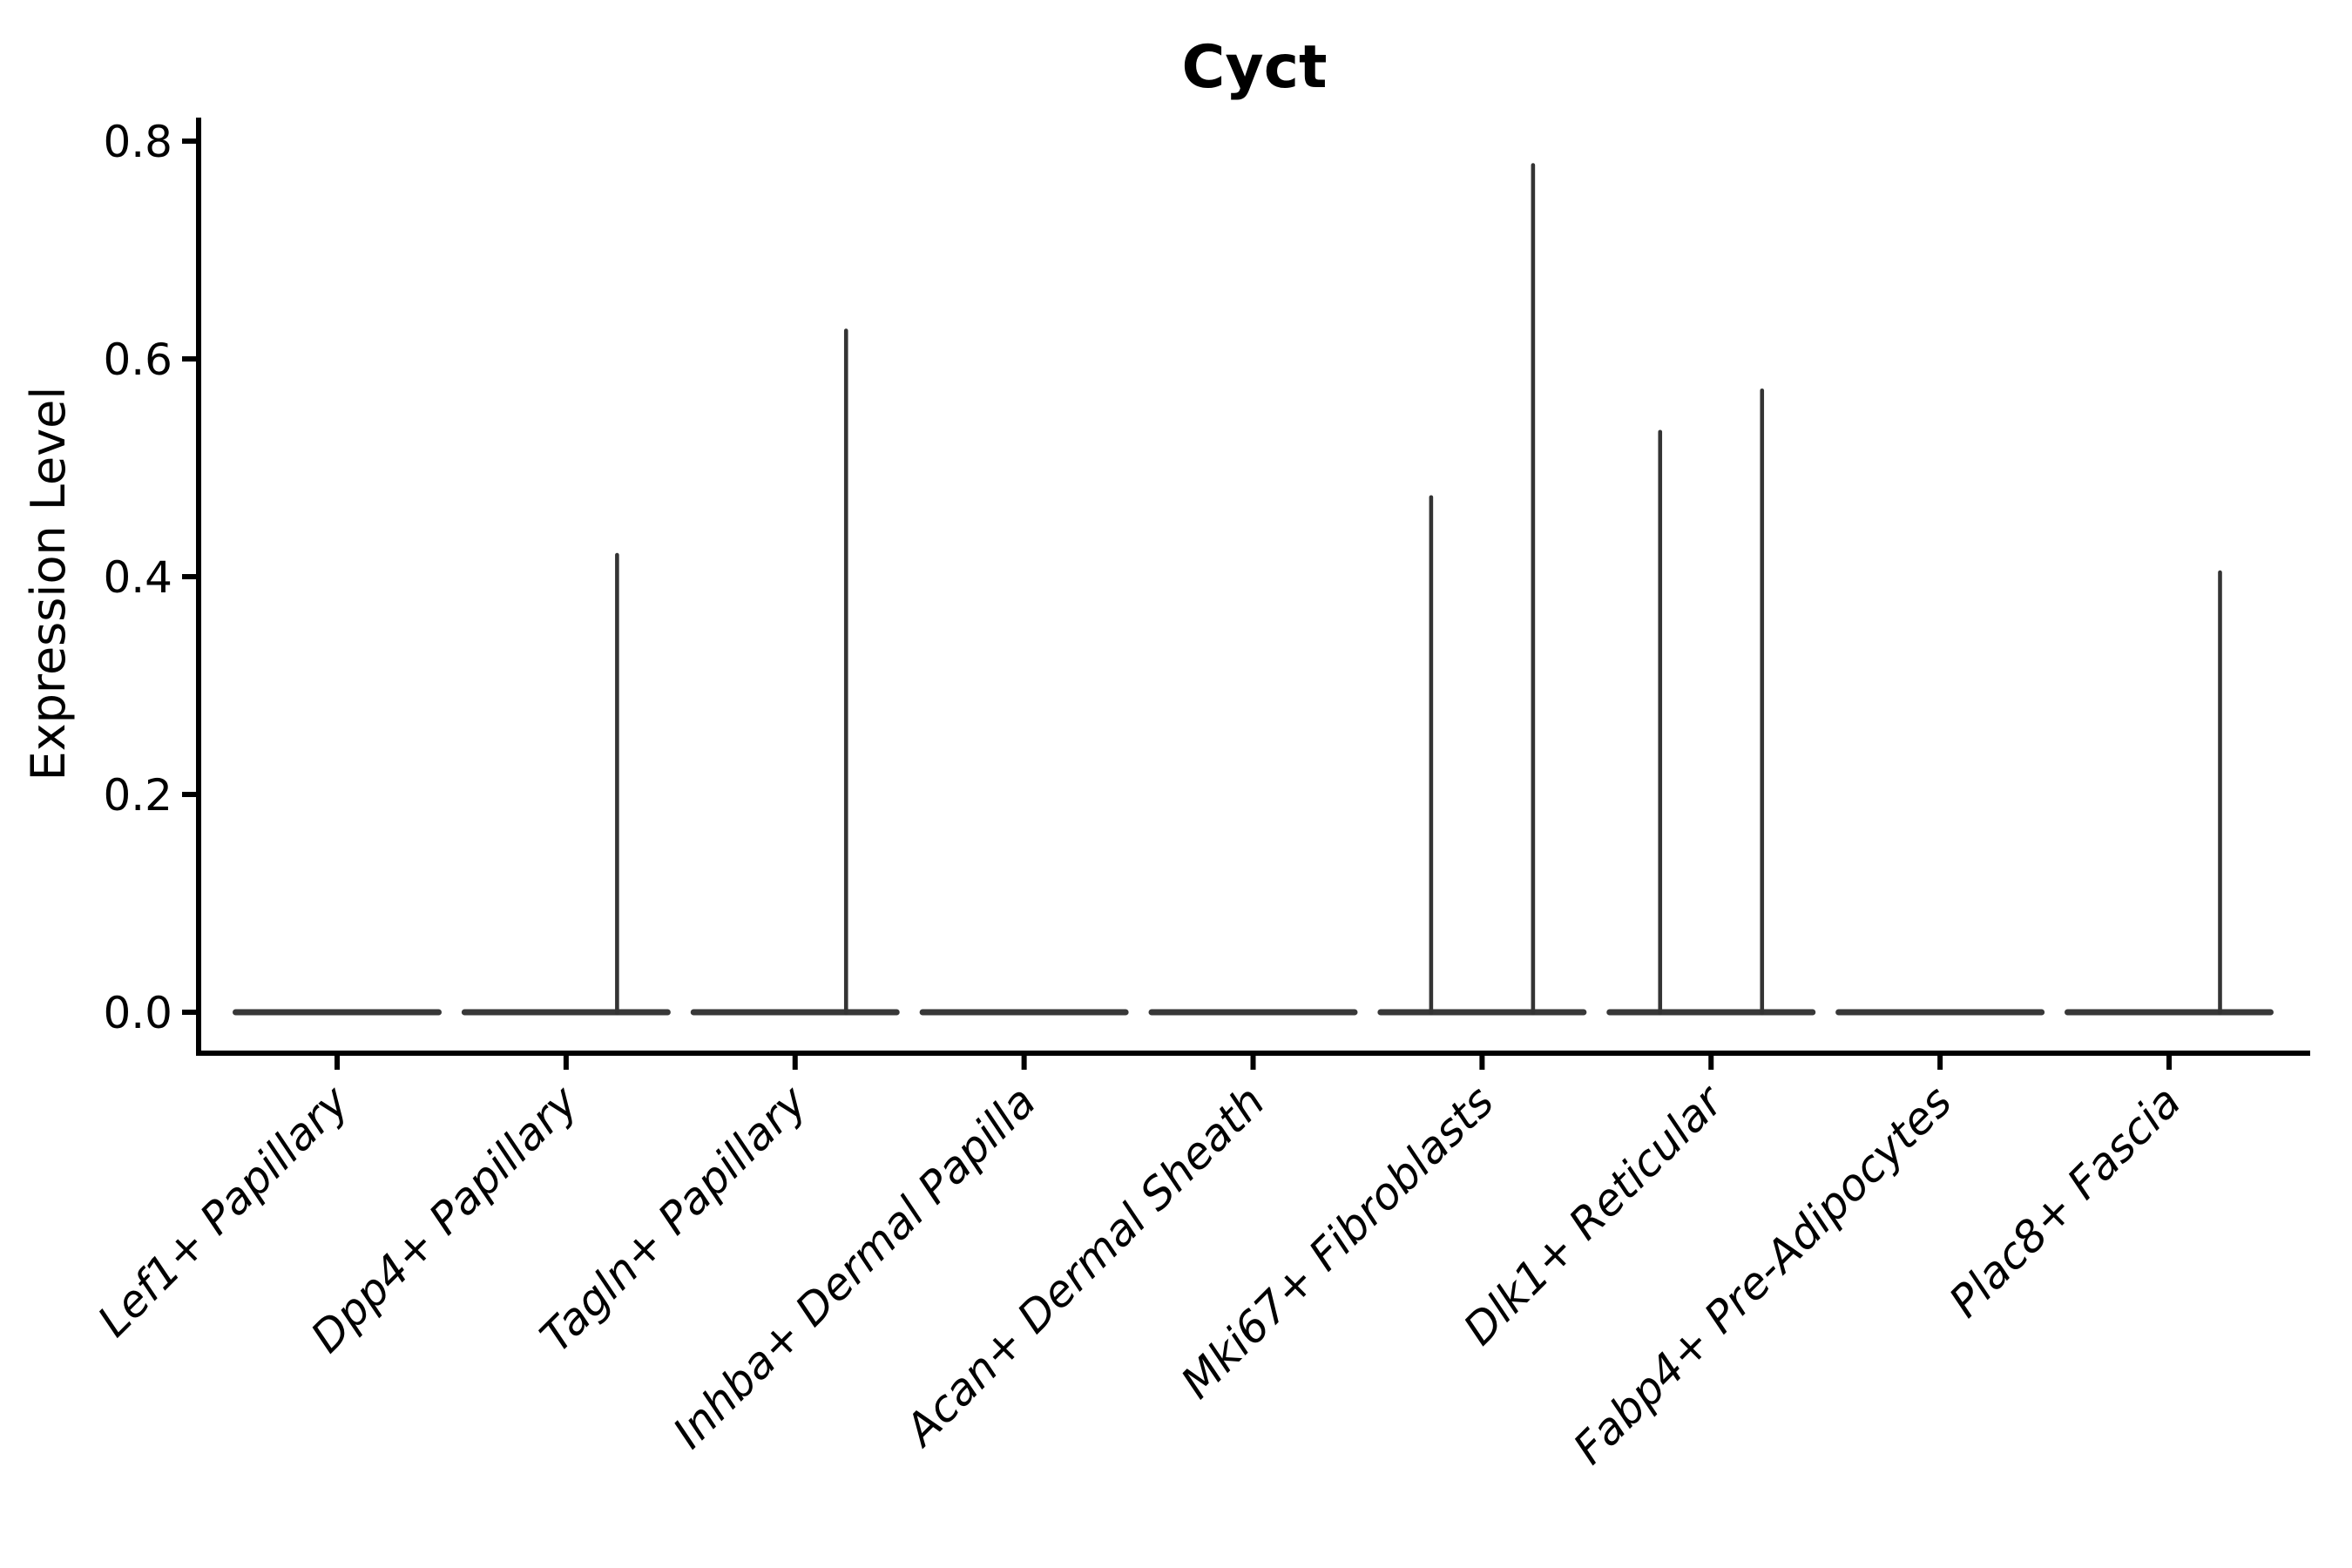 Image resolution: width=2352 pixels, height=1568 pixels. What do you see at coordinates (1763, 1275) in the screenshot?
I see `x-tick-label: Fabp4+ Pre-Adipocytes` at bounding box center [1763, 1275].